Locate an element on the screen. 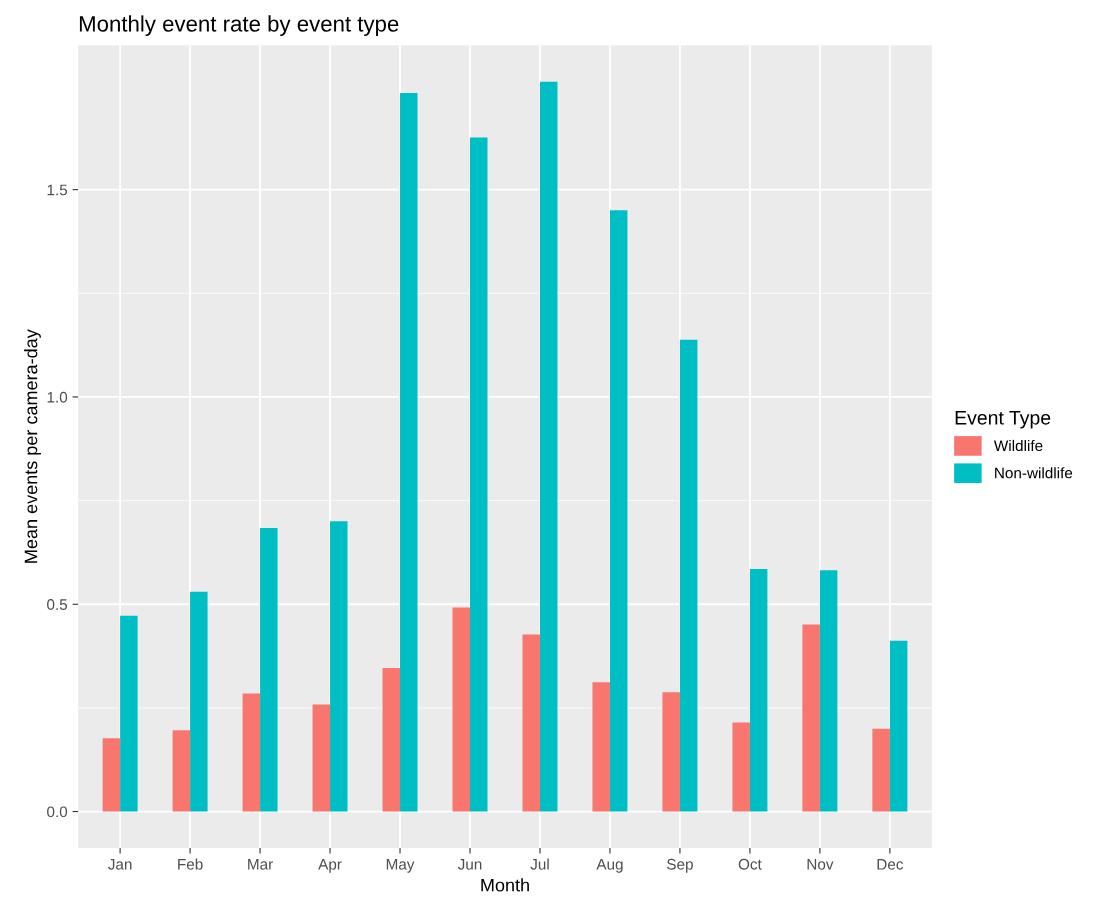 Image resolution: width=1116 pixels, height=907 pixels. chart-title: Monthly event rate by event type is located at coordinates (239, 26).